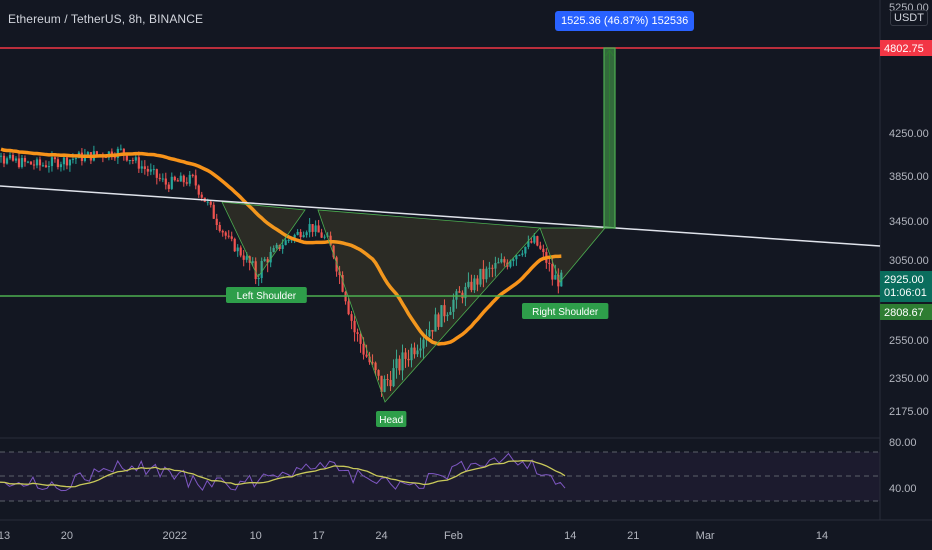 The image size is (932, 550). I want to click on time-tick-label: 13, so click(5, 536).